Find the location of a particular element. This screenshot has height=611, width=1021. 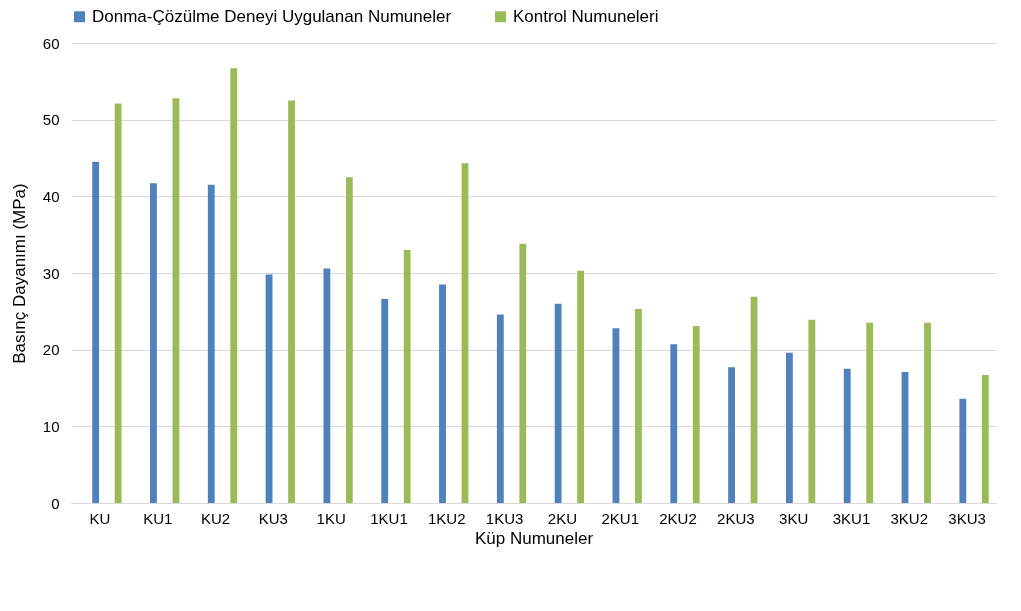

y-tick-label: 60 is located at coordinates (51, 43).